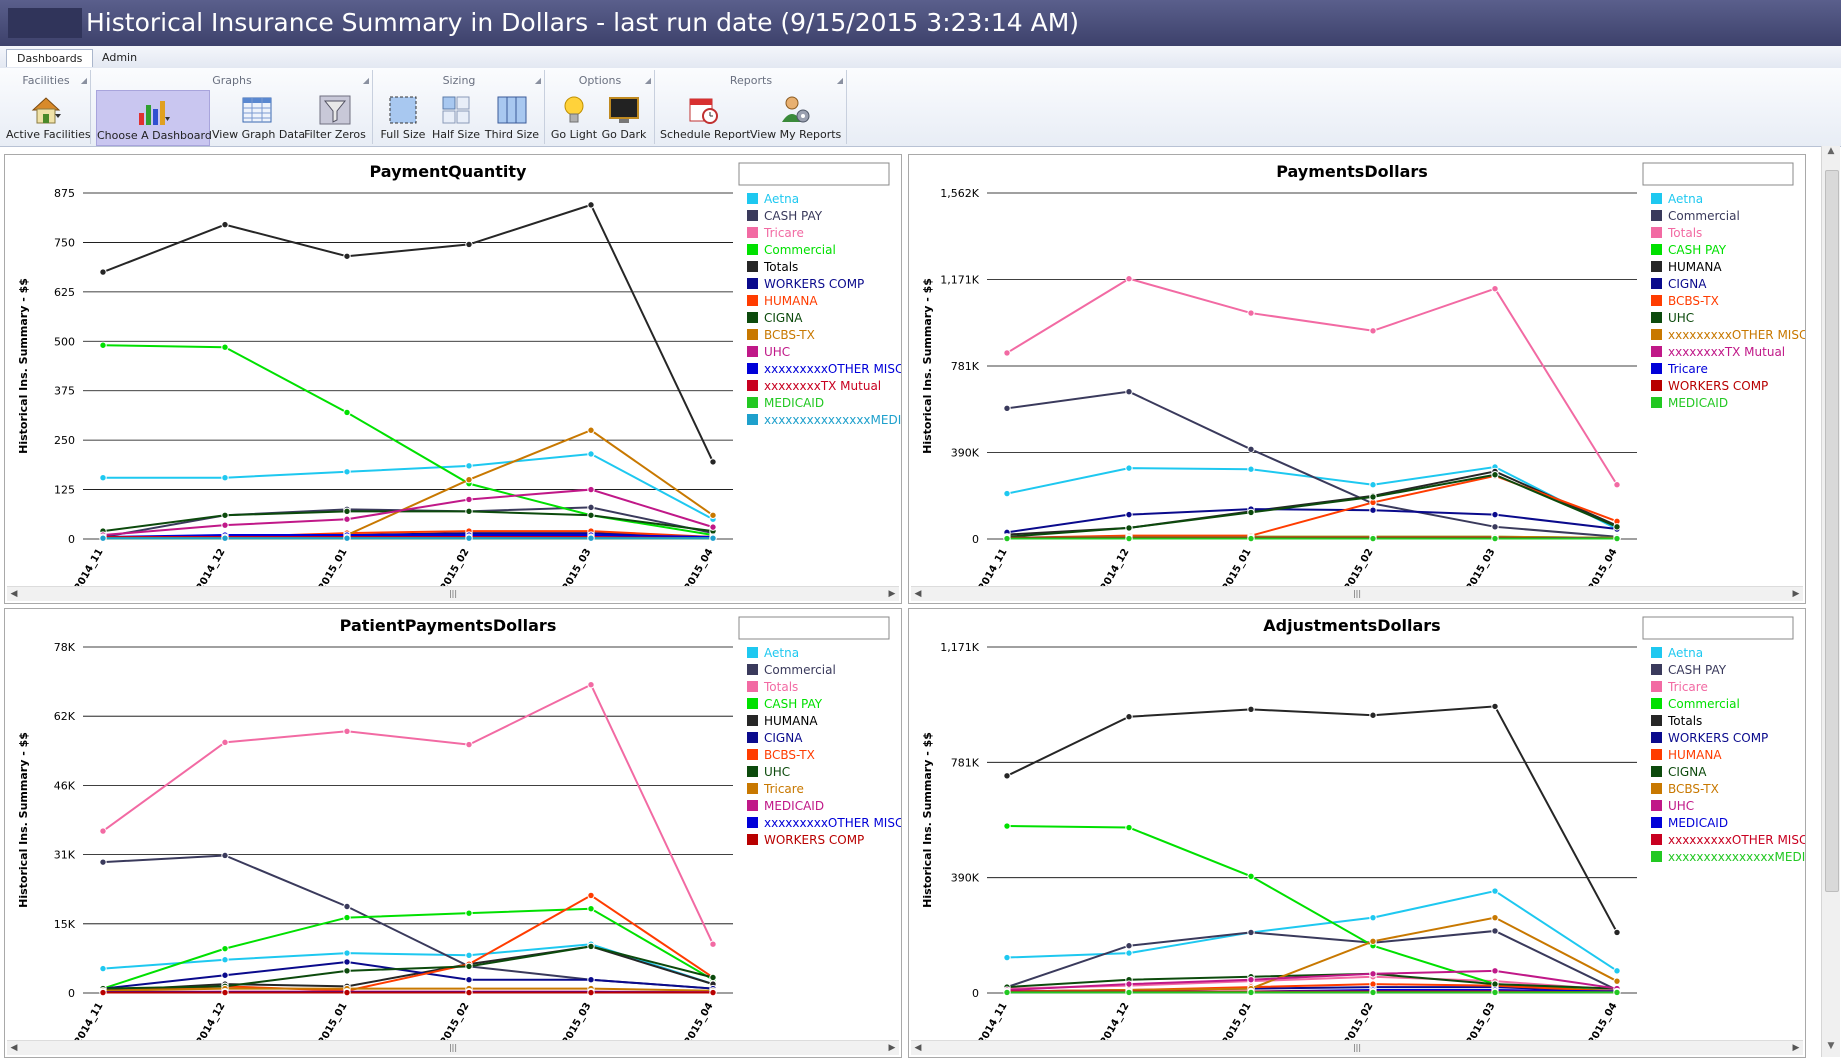 This screenshot has width=1841, height=1058. I want to click on y-tick-label: 0, so click(975, 993).